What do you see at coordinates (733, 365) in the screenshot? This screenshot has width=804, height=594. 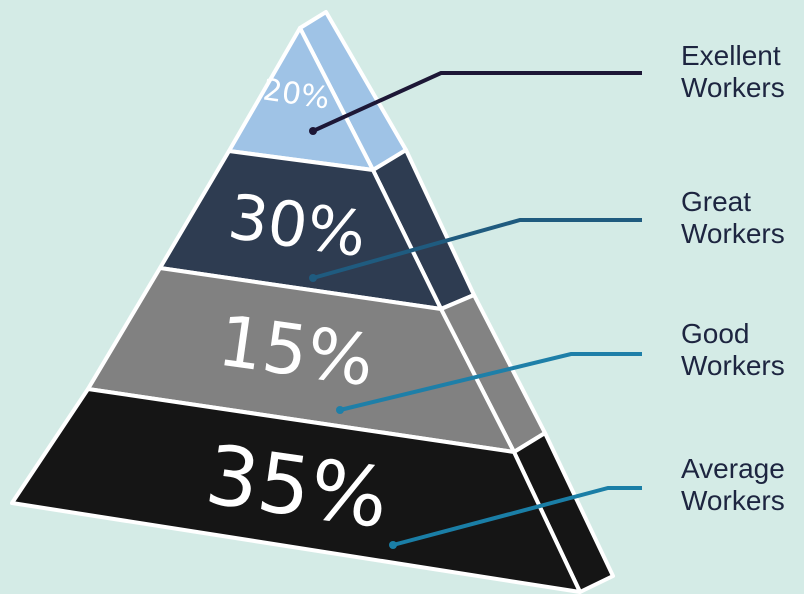 I see `legend-label-good-line2: Workers` at bounding box center [733, 365].